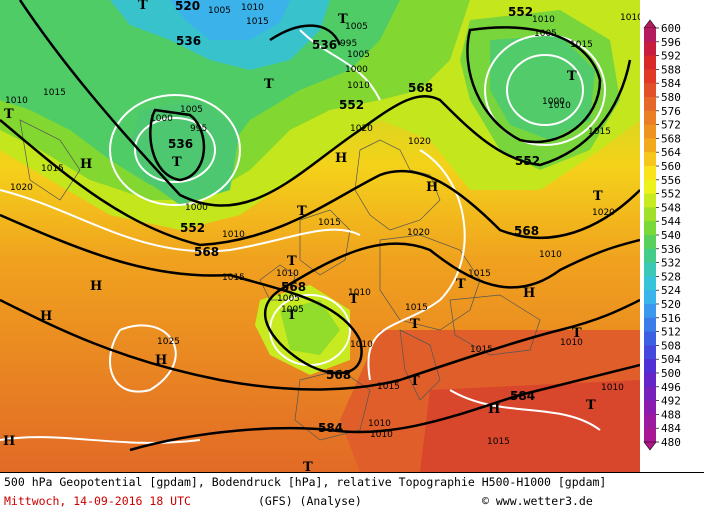 The image size is (704, 514). Describe the element at coordinates (671, 207) in the screenshot. I see `legend-value: 548` at that location.